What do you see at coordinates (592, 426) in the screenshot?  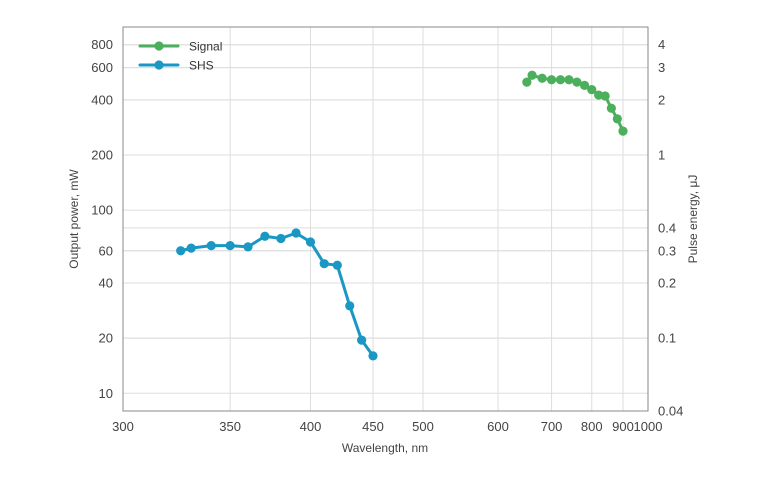 I see `x-tick-label: 800` at bounding box center [592, 426].